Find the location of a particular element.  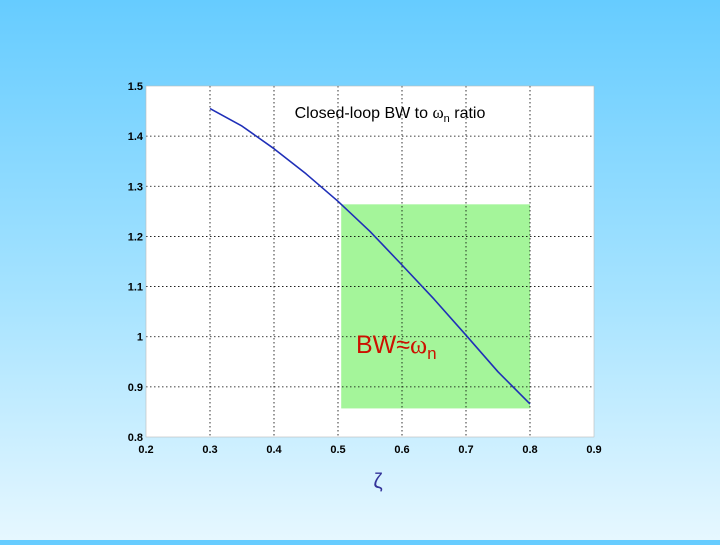

highlight-label-omega: ω is located at coordinates (418, 344).